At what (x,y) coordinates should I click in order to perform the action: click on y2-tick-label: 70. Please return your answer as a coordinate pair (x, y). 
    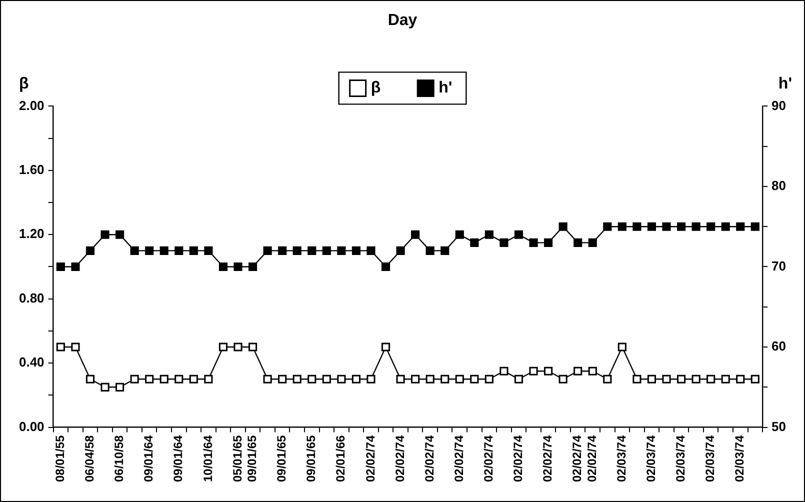
    Looking at the image, I should click on (779, 266).